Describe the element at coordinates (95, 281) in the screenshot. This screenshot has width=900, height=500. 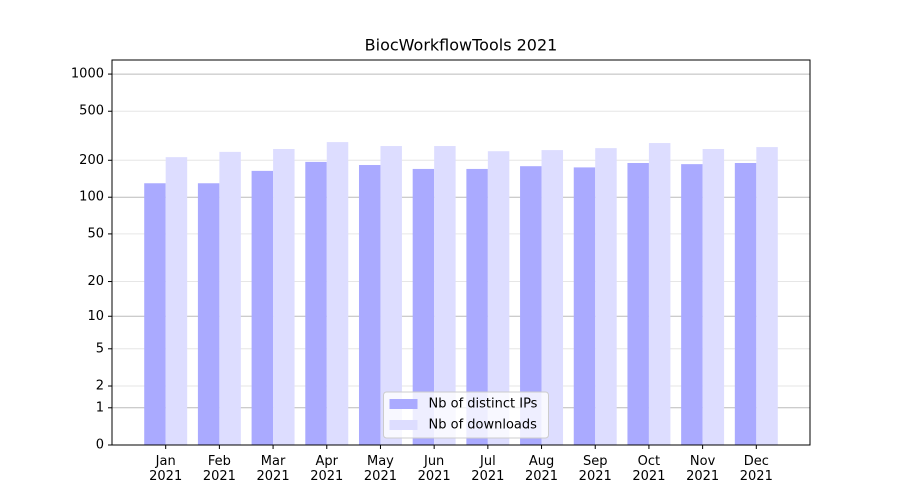
I see `y-tick-label: 20` at that location.